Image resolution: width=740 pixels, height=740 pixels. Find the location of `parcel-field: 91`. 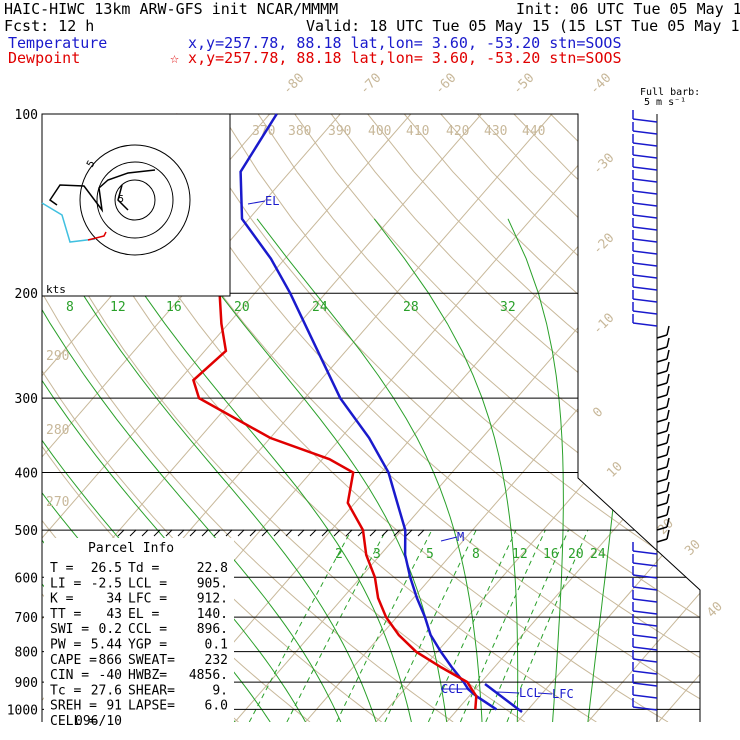

parcel-field: 91 is located at coordinates (114, 706).